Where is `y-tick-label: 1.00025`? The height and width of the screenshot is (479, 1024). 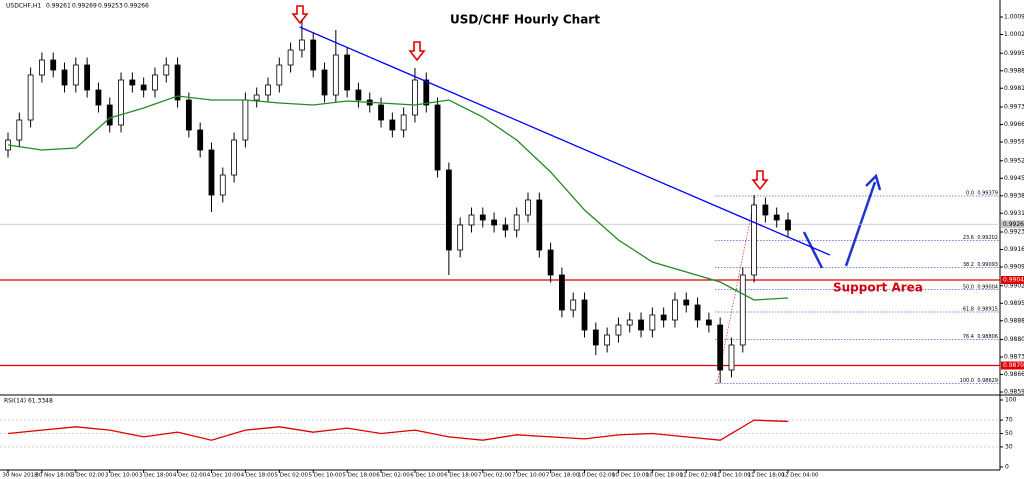
y-tick-label: 1.00025 is located at coordinates (1014, 34).